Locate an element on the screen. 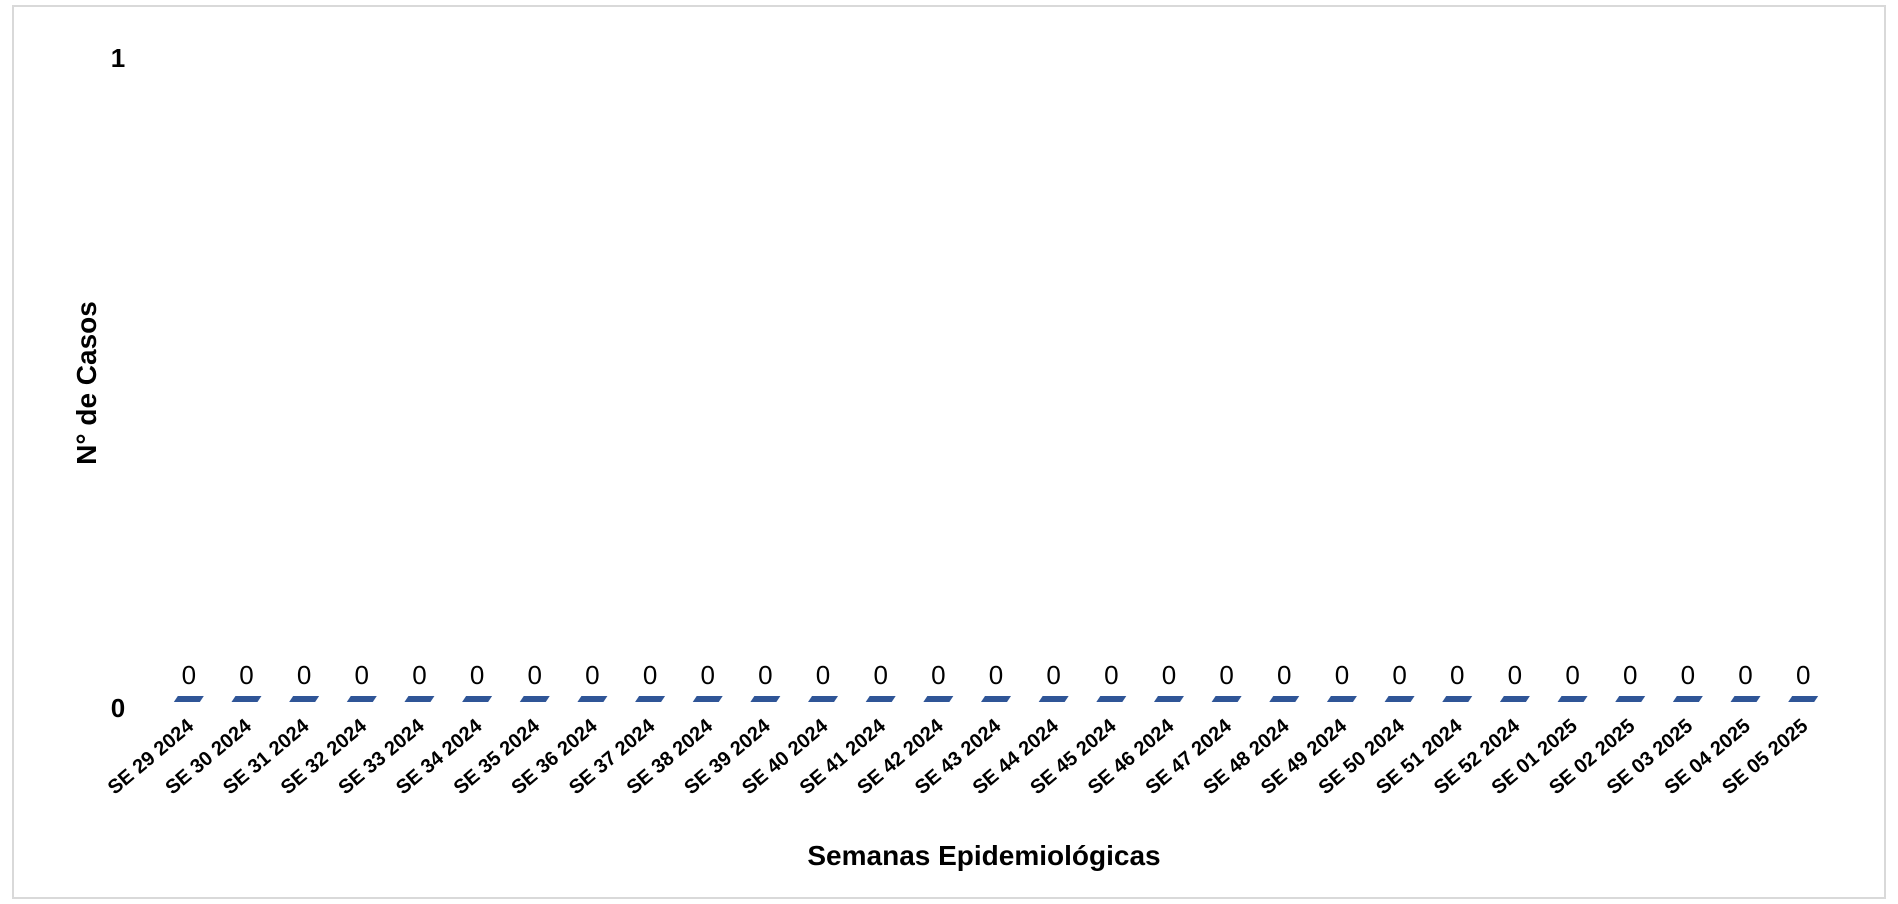 This screenshot has height=904, width=1898. data-label-4: 0 is located at coordinates (362, 675).